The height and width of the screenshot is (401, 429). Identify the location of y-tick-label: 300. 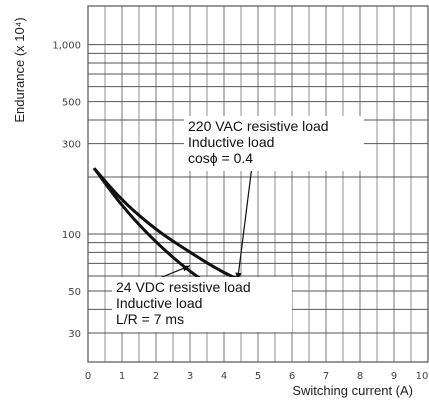
(71, 145).